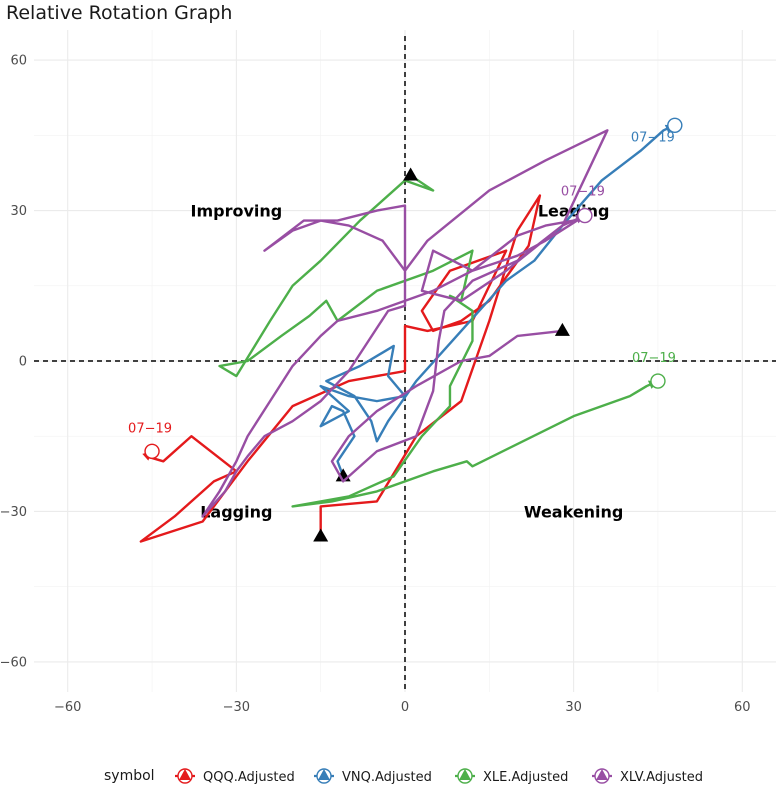 Image resolution: width=782 pixels, height=802 pixels. What do you see at coordinates (13, 512) in the screenshot?
I see `y-tick-label: −30` at bounding box center [13, 512].